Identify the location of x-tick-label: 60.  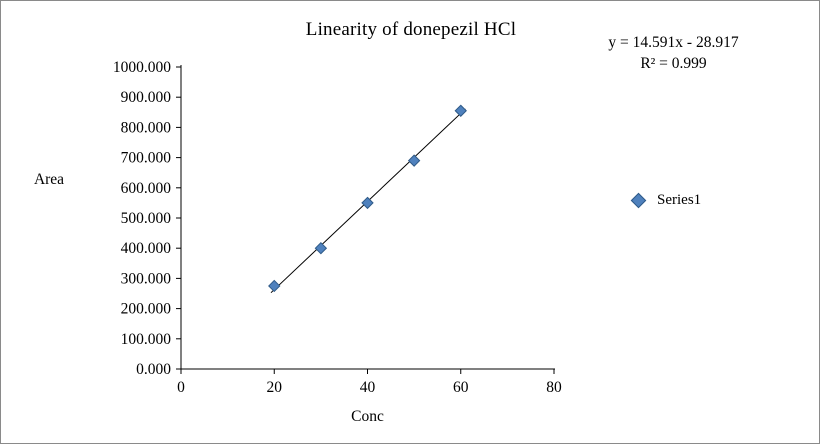
(461, 387).